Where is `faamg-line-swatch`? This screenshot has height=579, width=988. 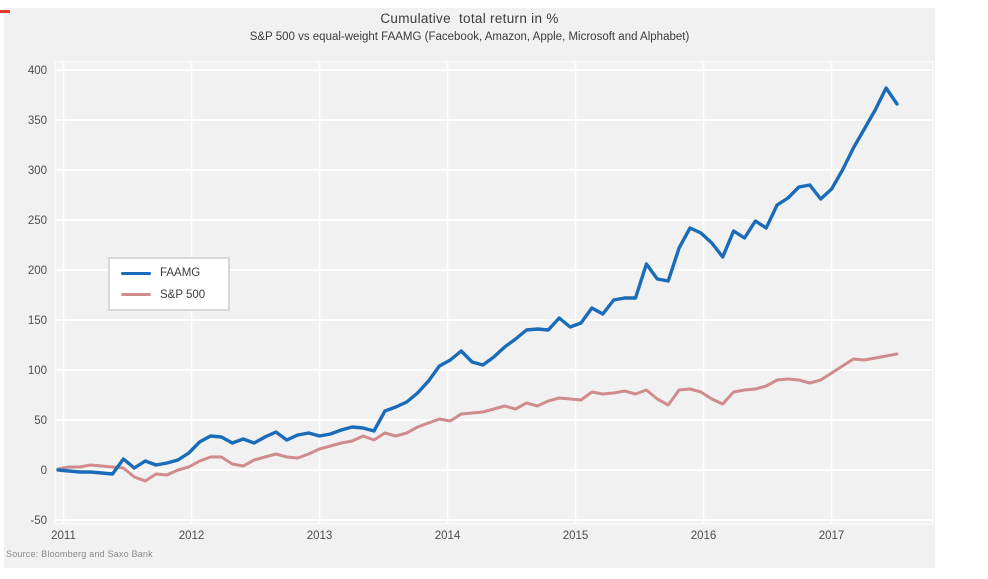
faamg-line-swatch is located at coordinates (136, 273).